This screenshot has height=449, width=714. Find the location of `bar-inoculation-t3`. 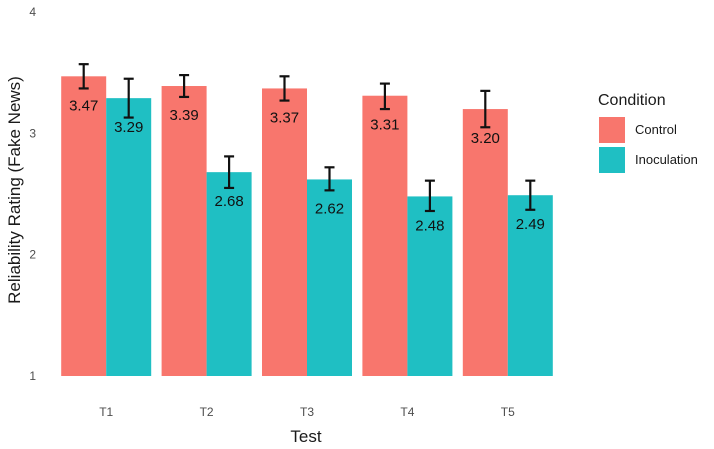

bar-inoculation-t3 is located at coordinates (329, 277).